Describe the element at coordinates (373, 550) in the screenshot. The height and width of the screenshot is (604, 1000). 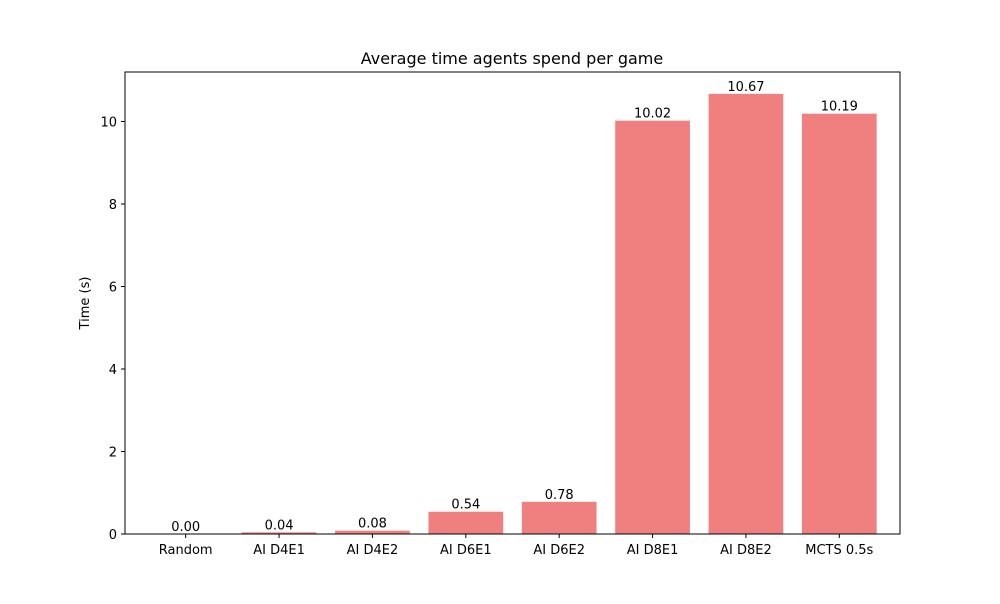
I see `x-tick-label: AI D4E2` at that location.